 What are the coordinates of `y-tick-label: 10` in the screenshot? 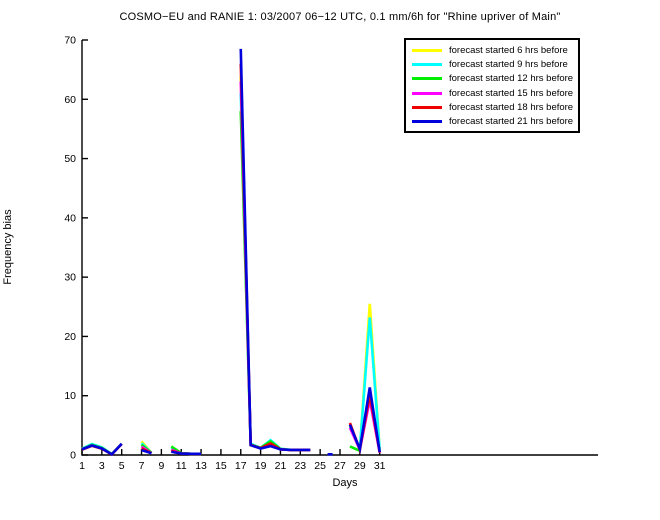 It's located at (70, 396).